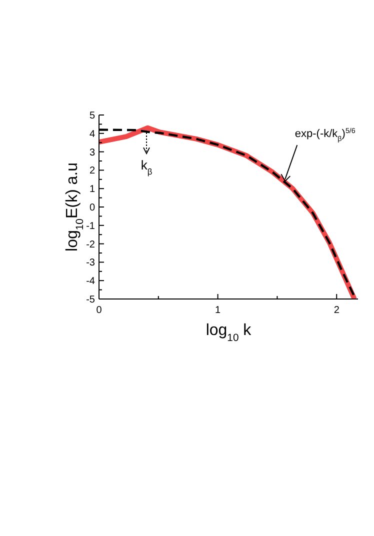 The height and width of the screenshot is (536, 374). I want to click on y-tick-label: 2, so click(92, 171).